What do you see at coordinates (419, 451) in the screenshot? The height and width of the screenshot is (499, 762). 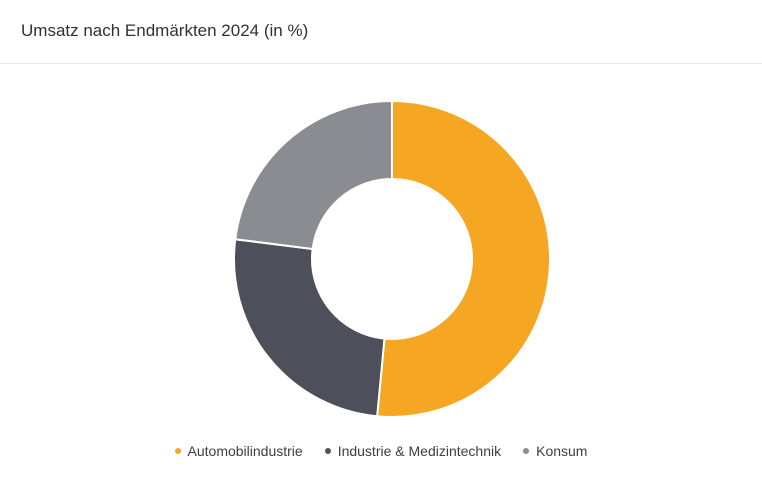 I see `legend-label: Industrie & Medizintechnik` at bounding box center [419, 451].